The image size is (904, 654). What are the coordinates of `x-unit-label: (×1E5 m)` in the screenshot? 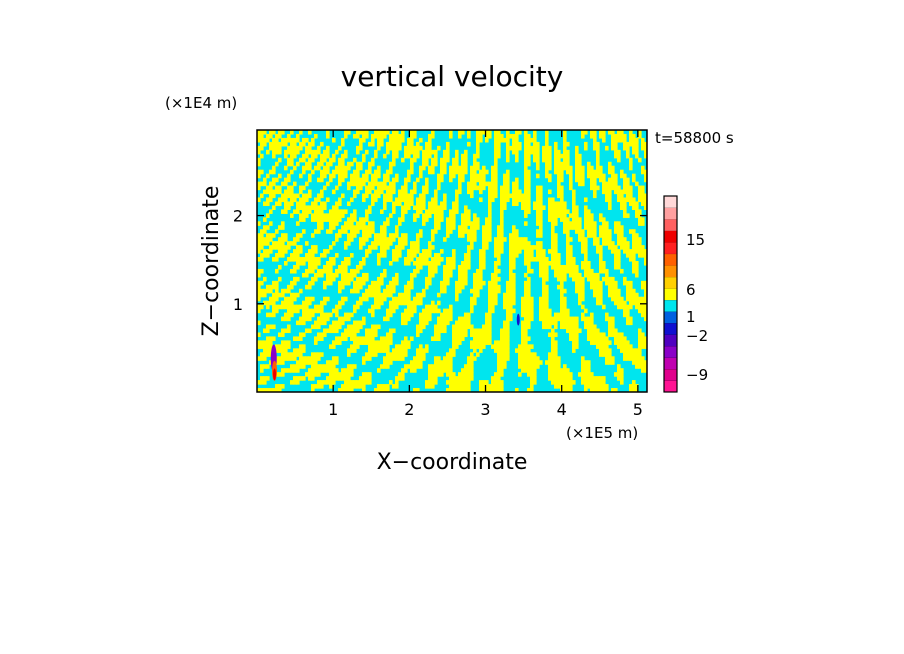 It's located at (602, 433).